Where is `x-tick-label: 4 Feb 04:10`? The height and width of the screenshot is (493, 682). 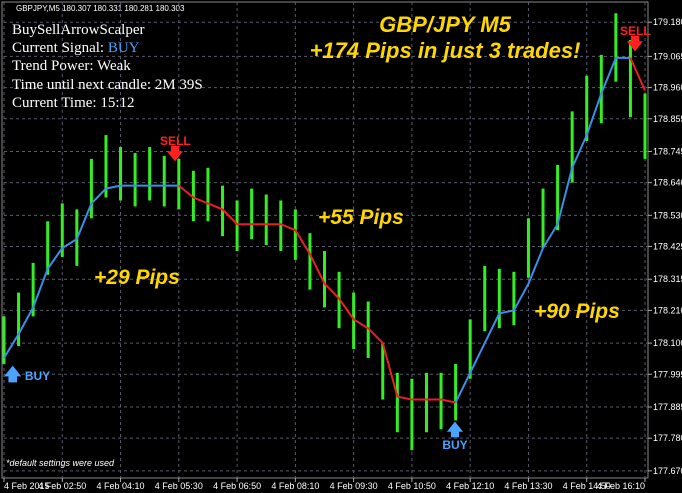
x-tick-label: 4 Feb 04:10 is located at coordinates (121, 486).